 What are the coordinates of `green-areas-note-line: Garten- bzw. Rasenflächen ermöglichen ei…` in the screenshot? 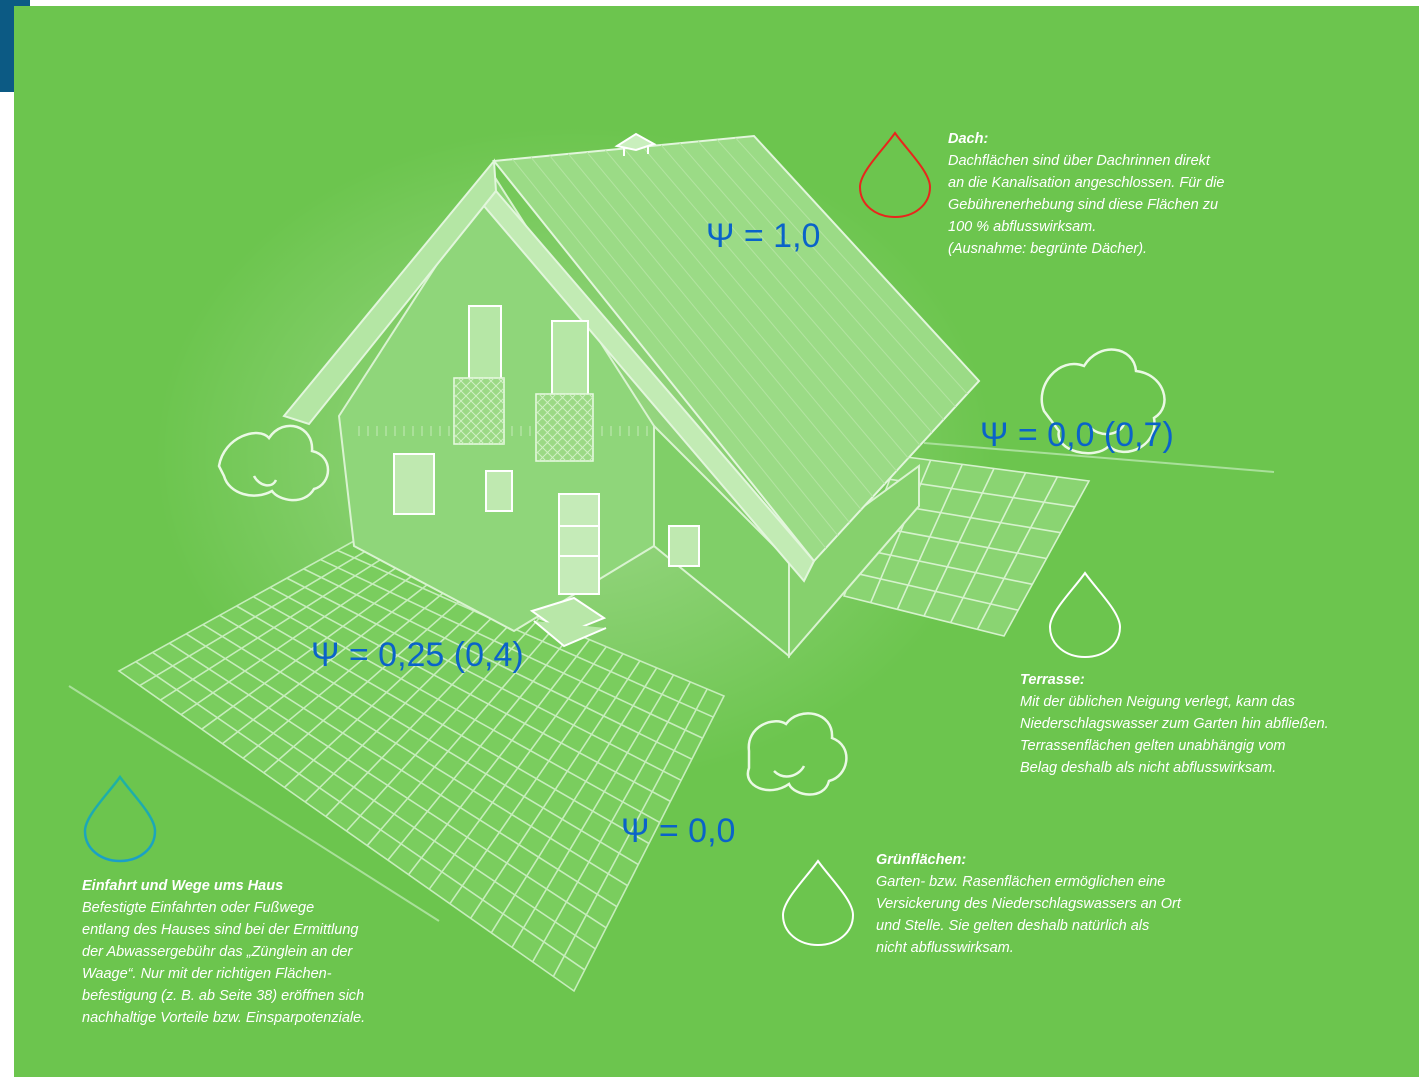 It's located at (1021, 882).